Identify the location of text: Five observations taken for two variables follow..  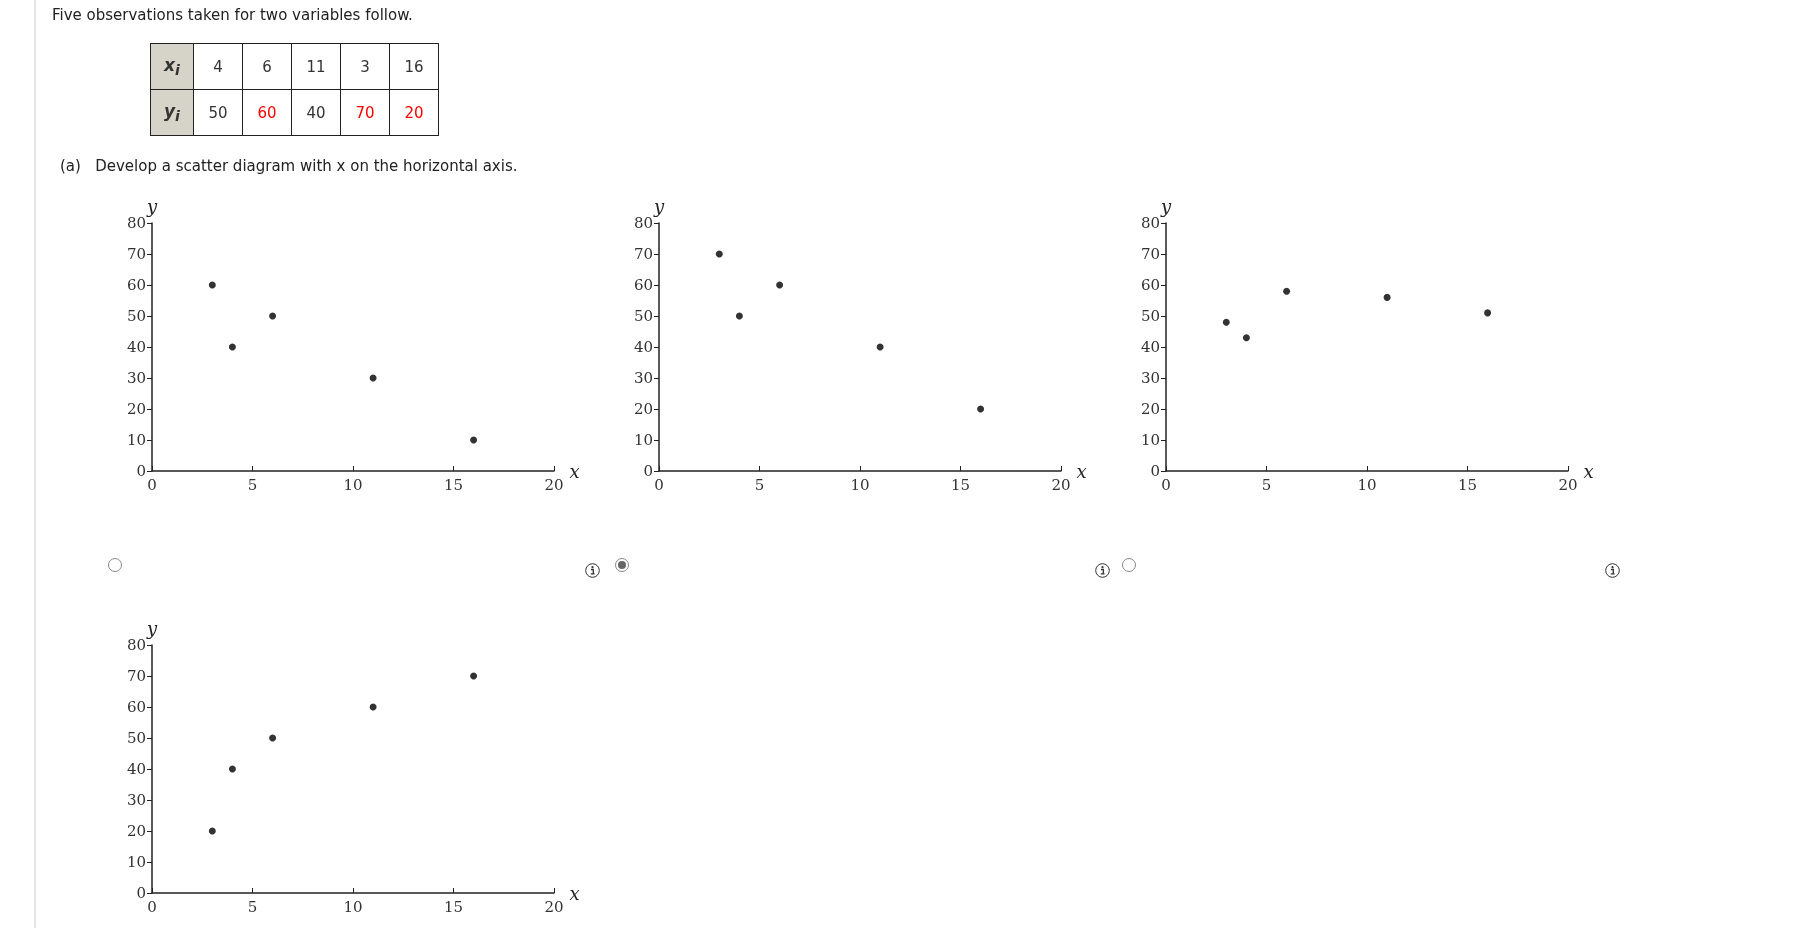
(232, 15).